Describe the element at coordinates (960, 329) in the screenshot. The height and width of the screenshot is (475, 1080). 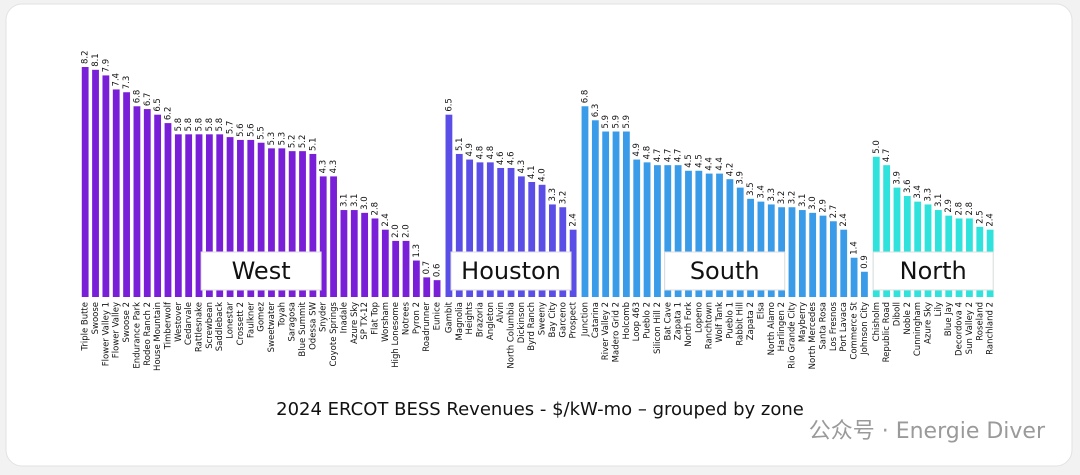
I see `x-tick-label: Decordova 4` at that location.